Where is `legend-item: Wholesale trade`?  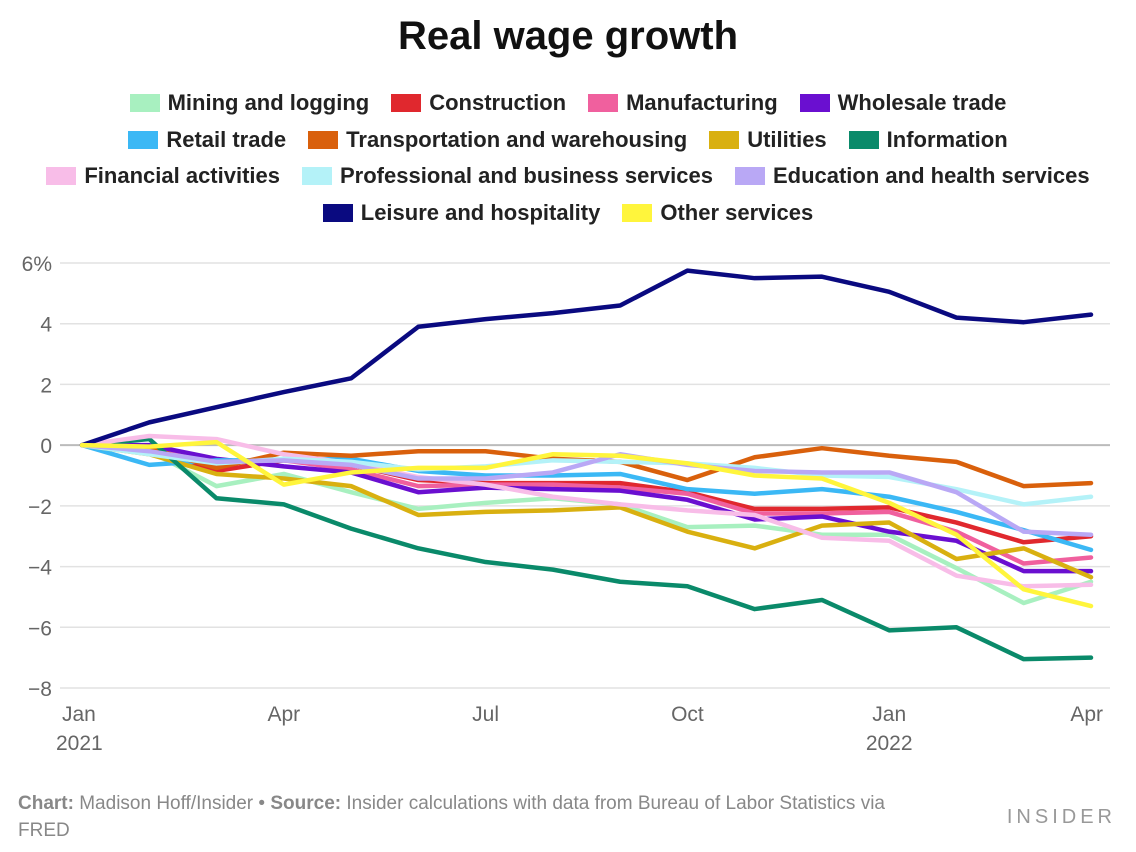 legend-item: Wholesale trade is located at coordinates (903, 103).